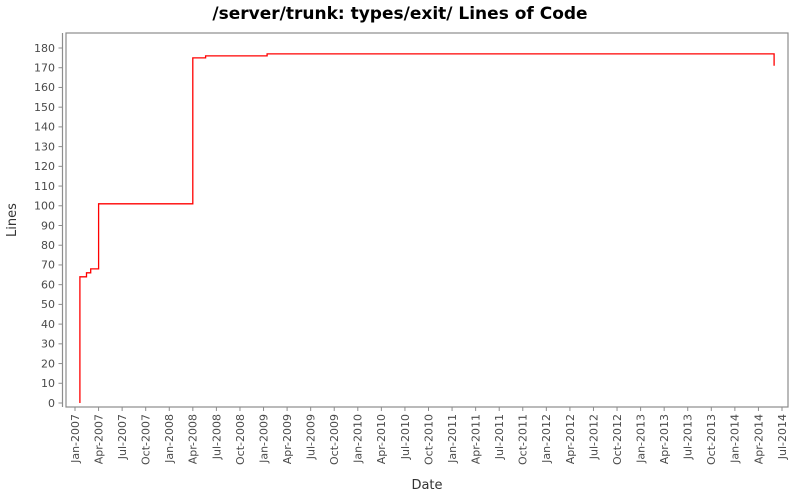 The width and height of the screenshot is (800, 500). What do you see at coordinates (169, 439) in the screenshot?
I see `x-tick-label: Jan-2008` at bounding box center [169, 439].